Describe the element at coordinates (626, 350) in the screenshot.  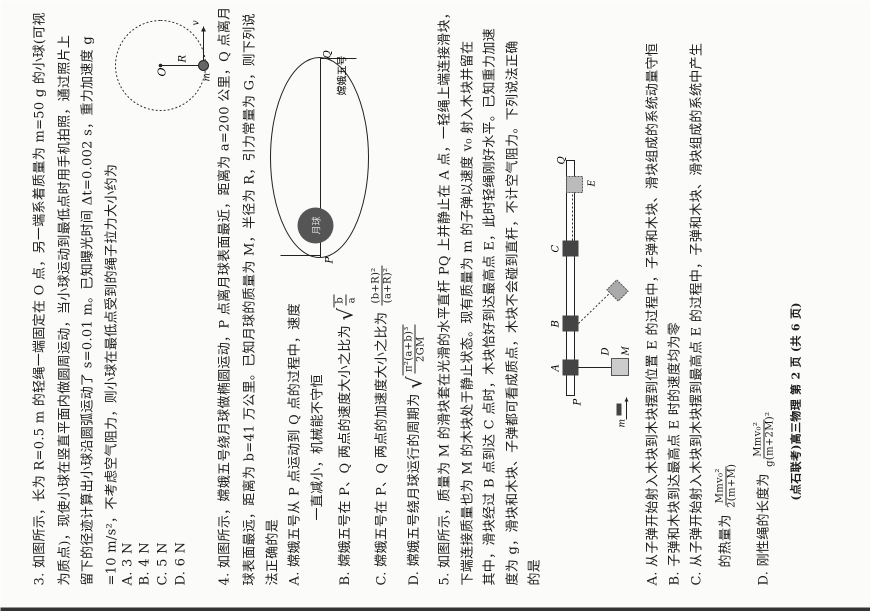
I see `label-mass: M` at that location.